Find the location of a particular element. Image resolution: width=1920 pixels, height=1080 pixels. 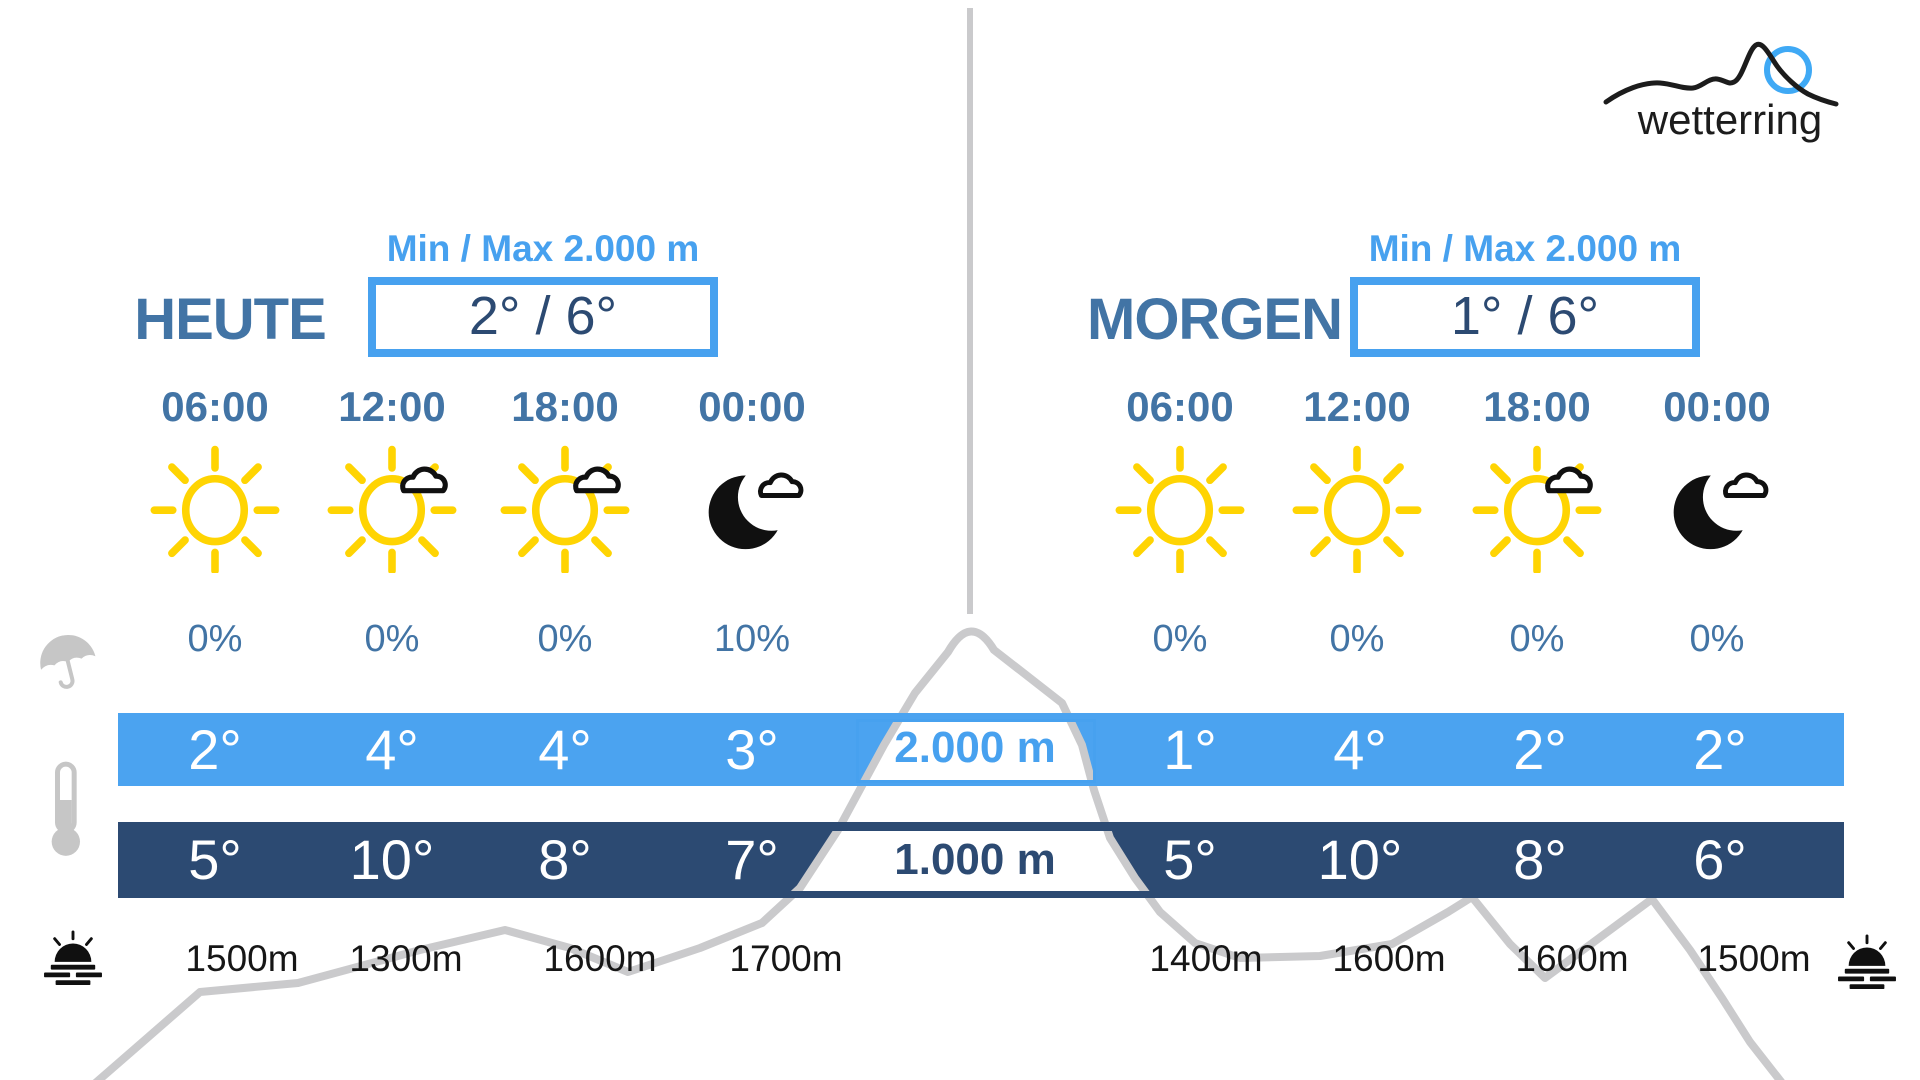

temp-2000m: 1° is located at coordinates (1190, 749).